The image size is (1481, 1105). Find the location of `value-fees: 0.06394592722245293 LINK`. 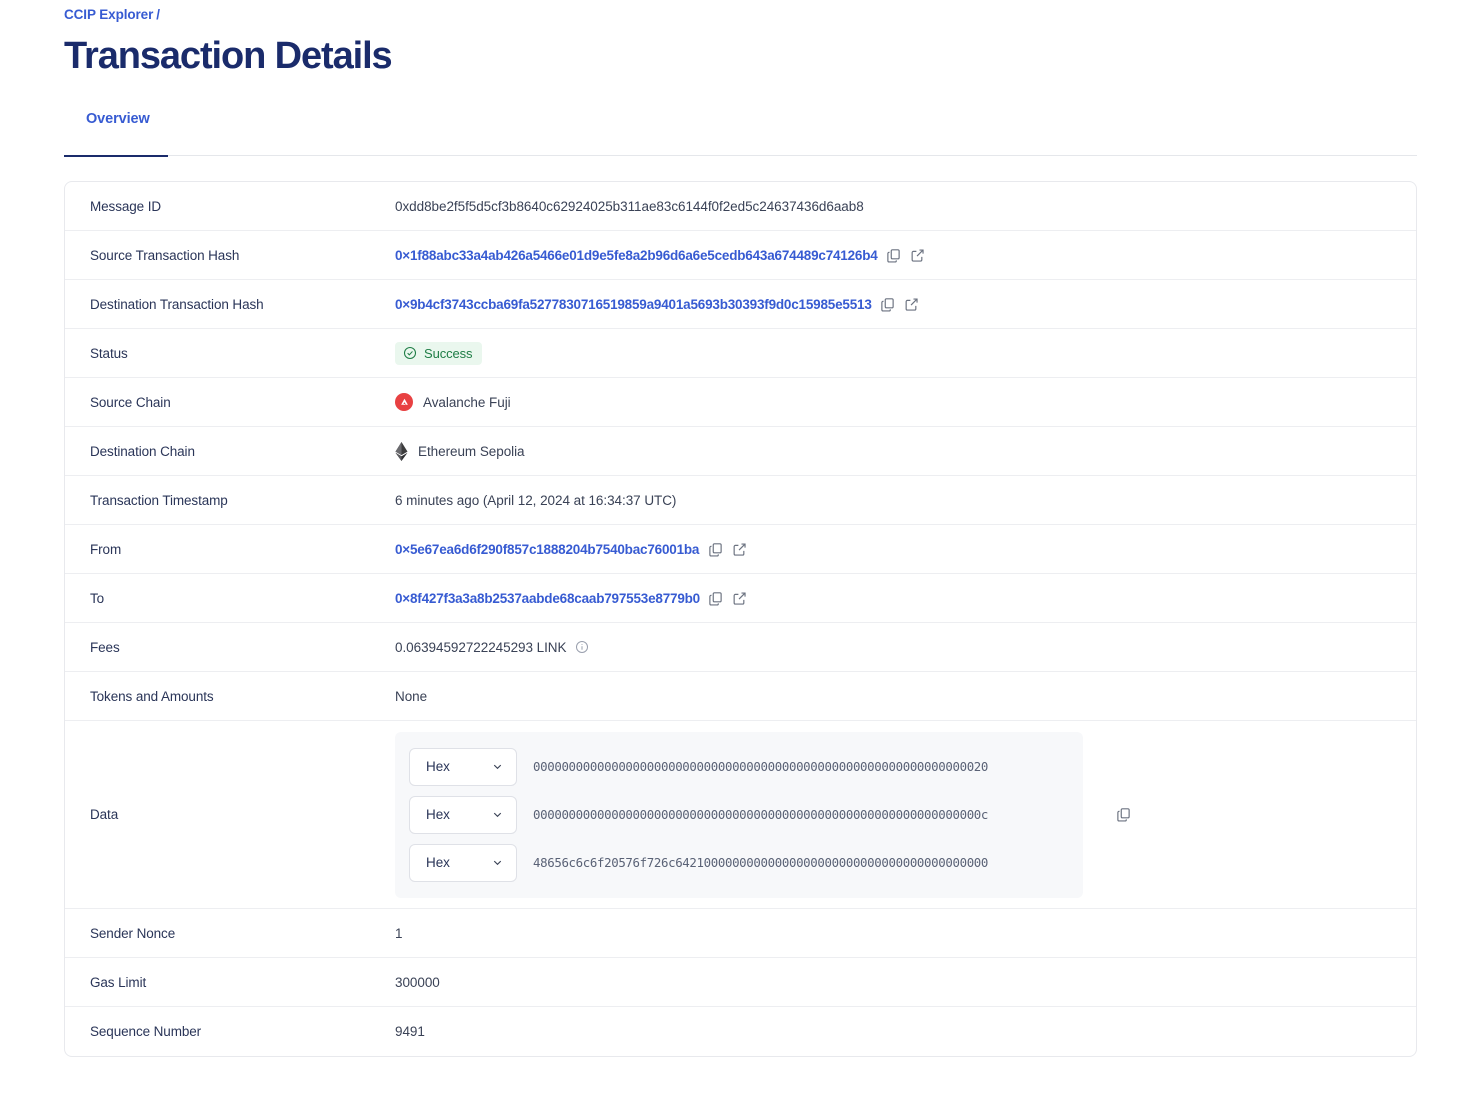

value-fees: 0.06394592722245293 LINK is located at coordinates (905, 647).